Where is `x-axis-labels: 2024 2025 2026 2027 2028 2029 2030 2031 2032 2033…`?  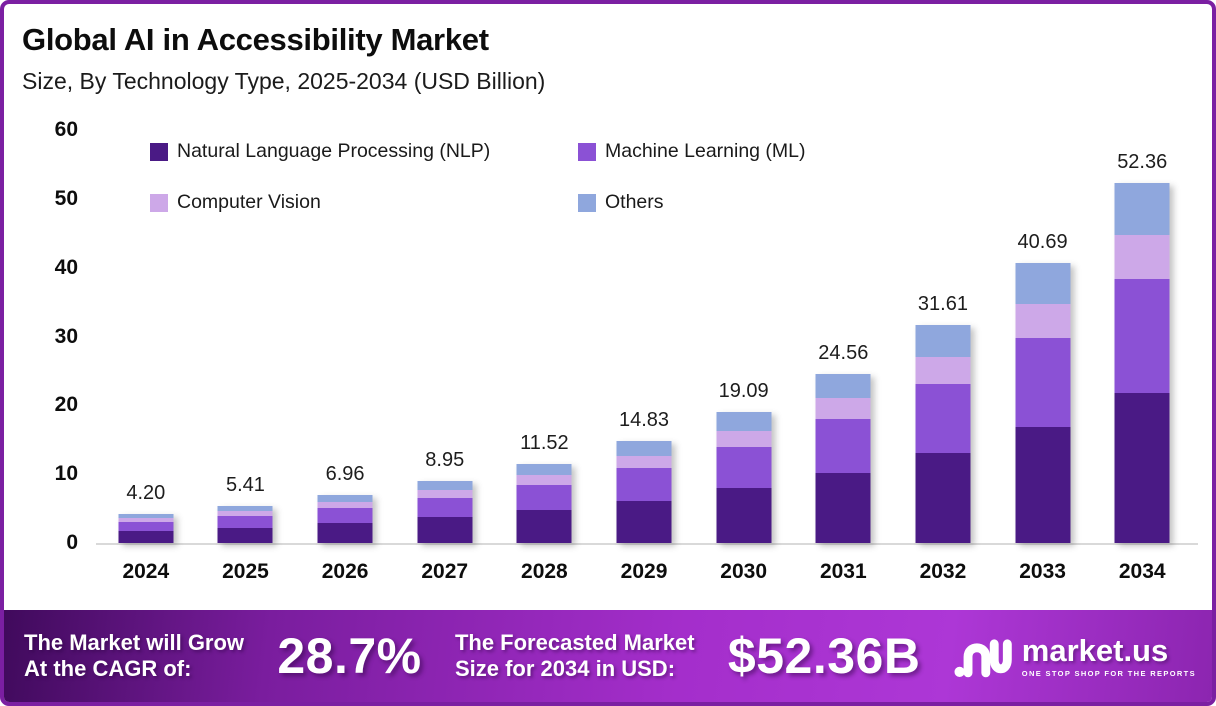 x-axis-labels: 2024 2025 2026 2027 2028 2029 2030 2031 2032 2033… is located at coordinates (644, 572).